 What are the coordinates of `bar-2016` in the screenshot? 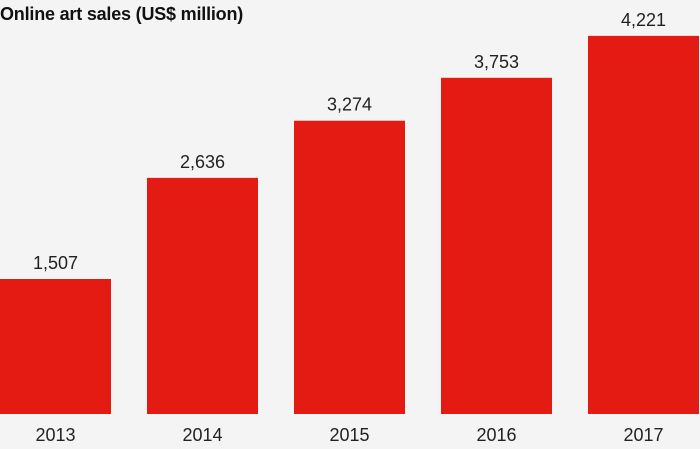 It's located at (496, 245).